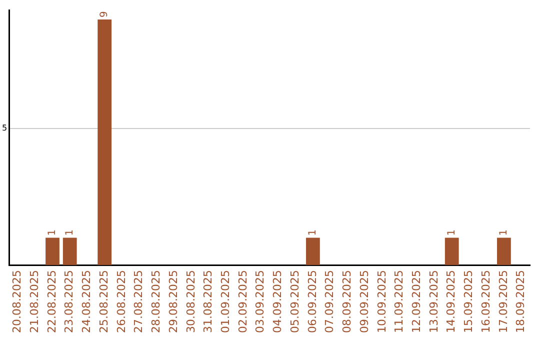 This screenshot has height=340, width=540. What do you see at coordinates (347, 302) in the screenshot?
I see `x-tick-label: 08.09.2025` at bounding box center [347, 302].